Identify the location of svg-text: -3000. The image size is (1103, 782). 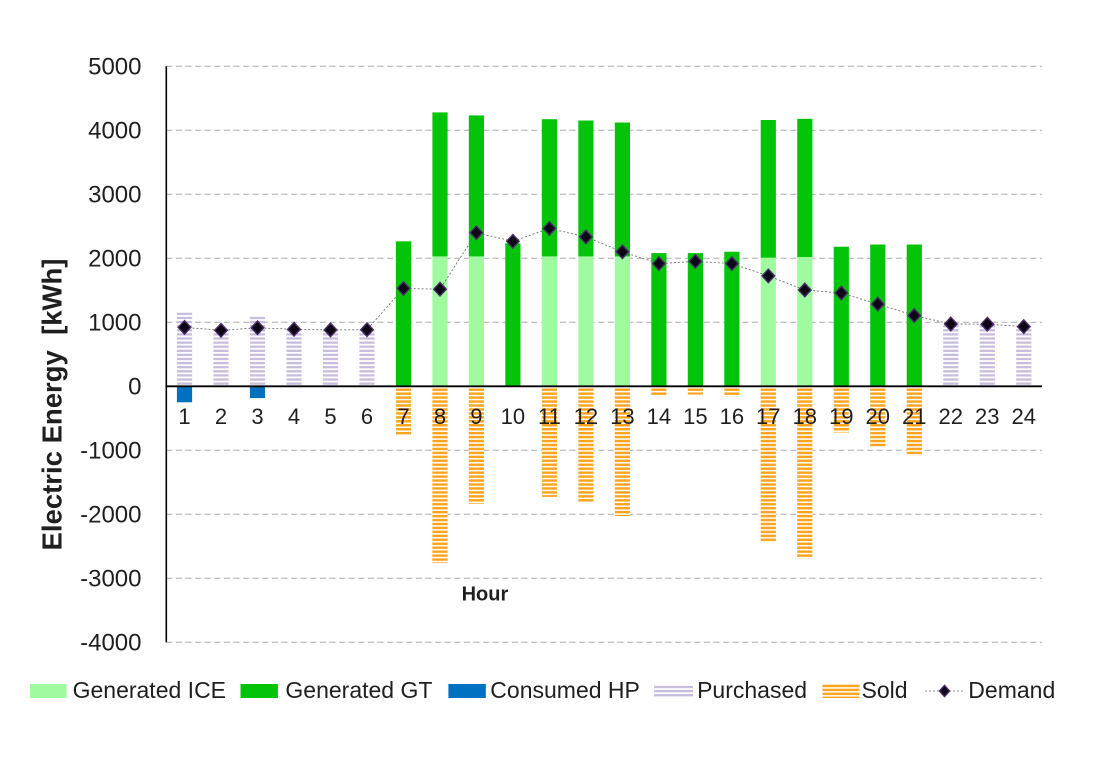
(110, 578).